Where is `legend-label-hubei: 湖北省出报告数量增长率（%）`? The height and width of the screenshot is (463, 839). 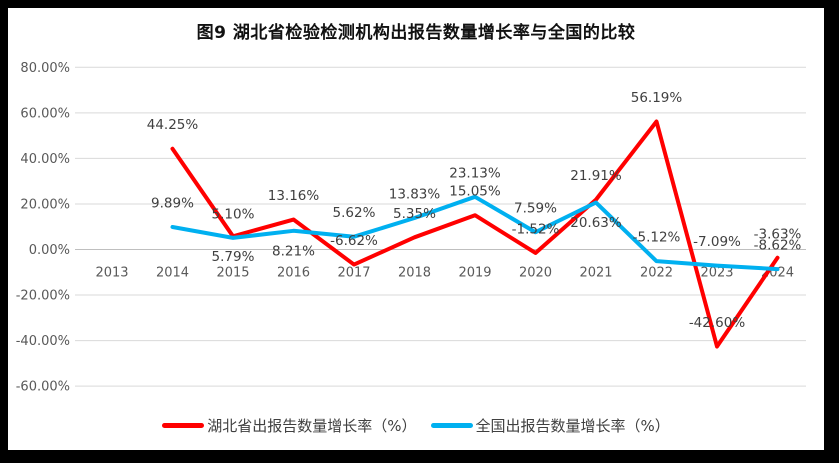
legend-label-hubei: 湖北省出报告数量增长率（%） is located at coordinates (312, 425).